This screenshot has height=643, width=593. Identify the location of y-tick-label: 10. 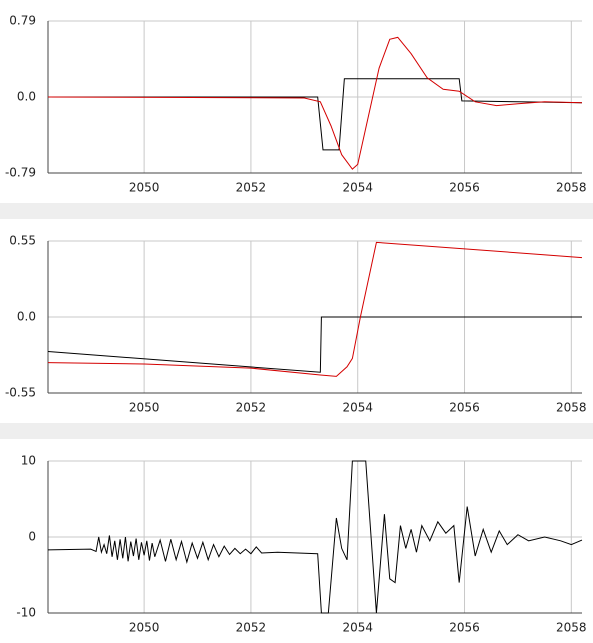
(28, 461).